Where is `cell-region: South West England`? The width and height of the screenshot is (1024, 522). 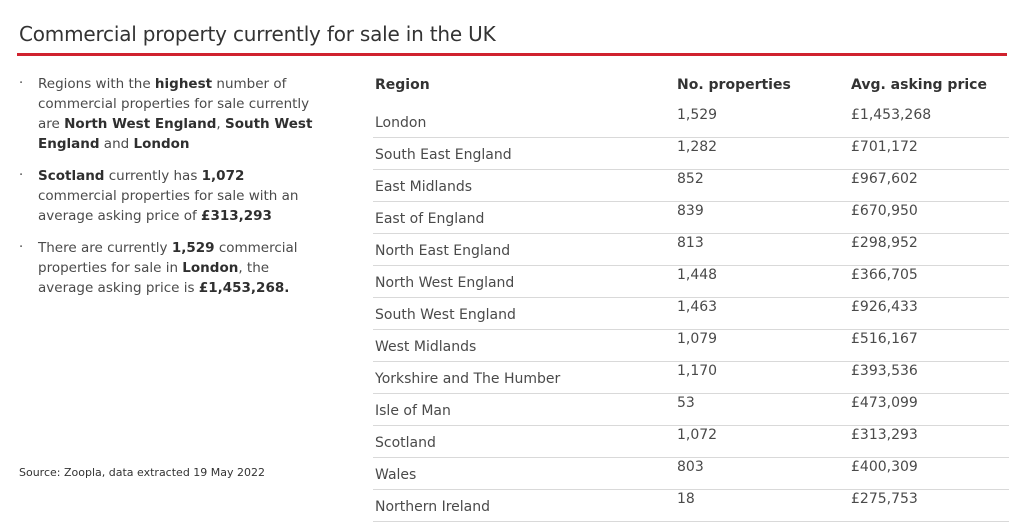
cell-region: South West England is located at coordinates (524, 313).